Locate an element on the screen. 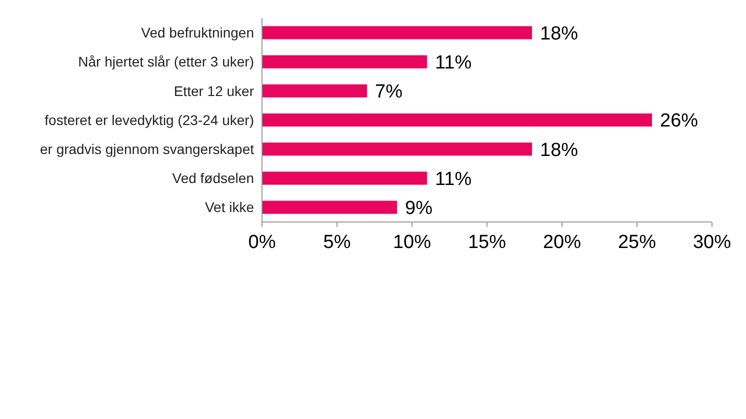 The image size is (746, 419). x-tick-label: 5% is located at coordinates (337, 242).